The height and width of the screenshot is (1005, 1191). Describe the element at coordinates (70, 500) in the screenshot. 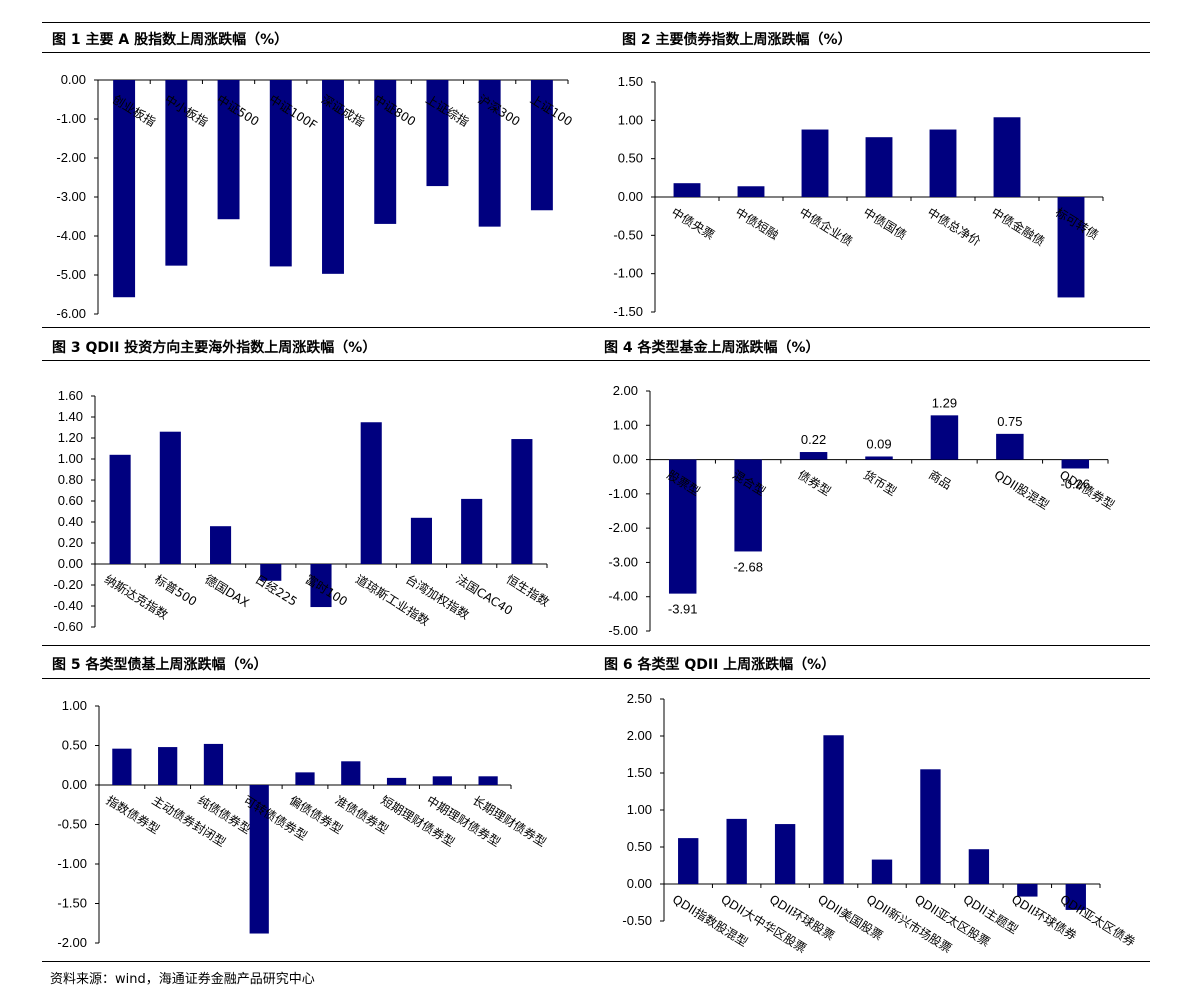

I see `y-tick-label: 0.60` at that location.